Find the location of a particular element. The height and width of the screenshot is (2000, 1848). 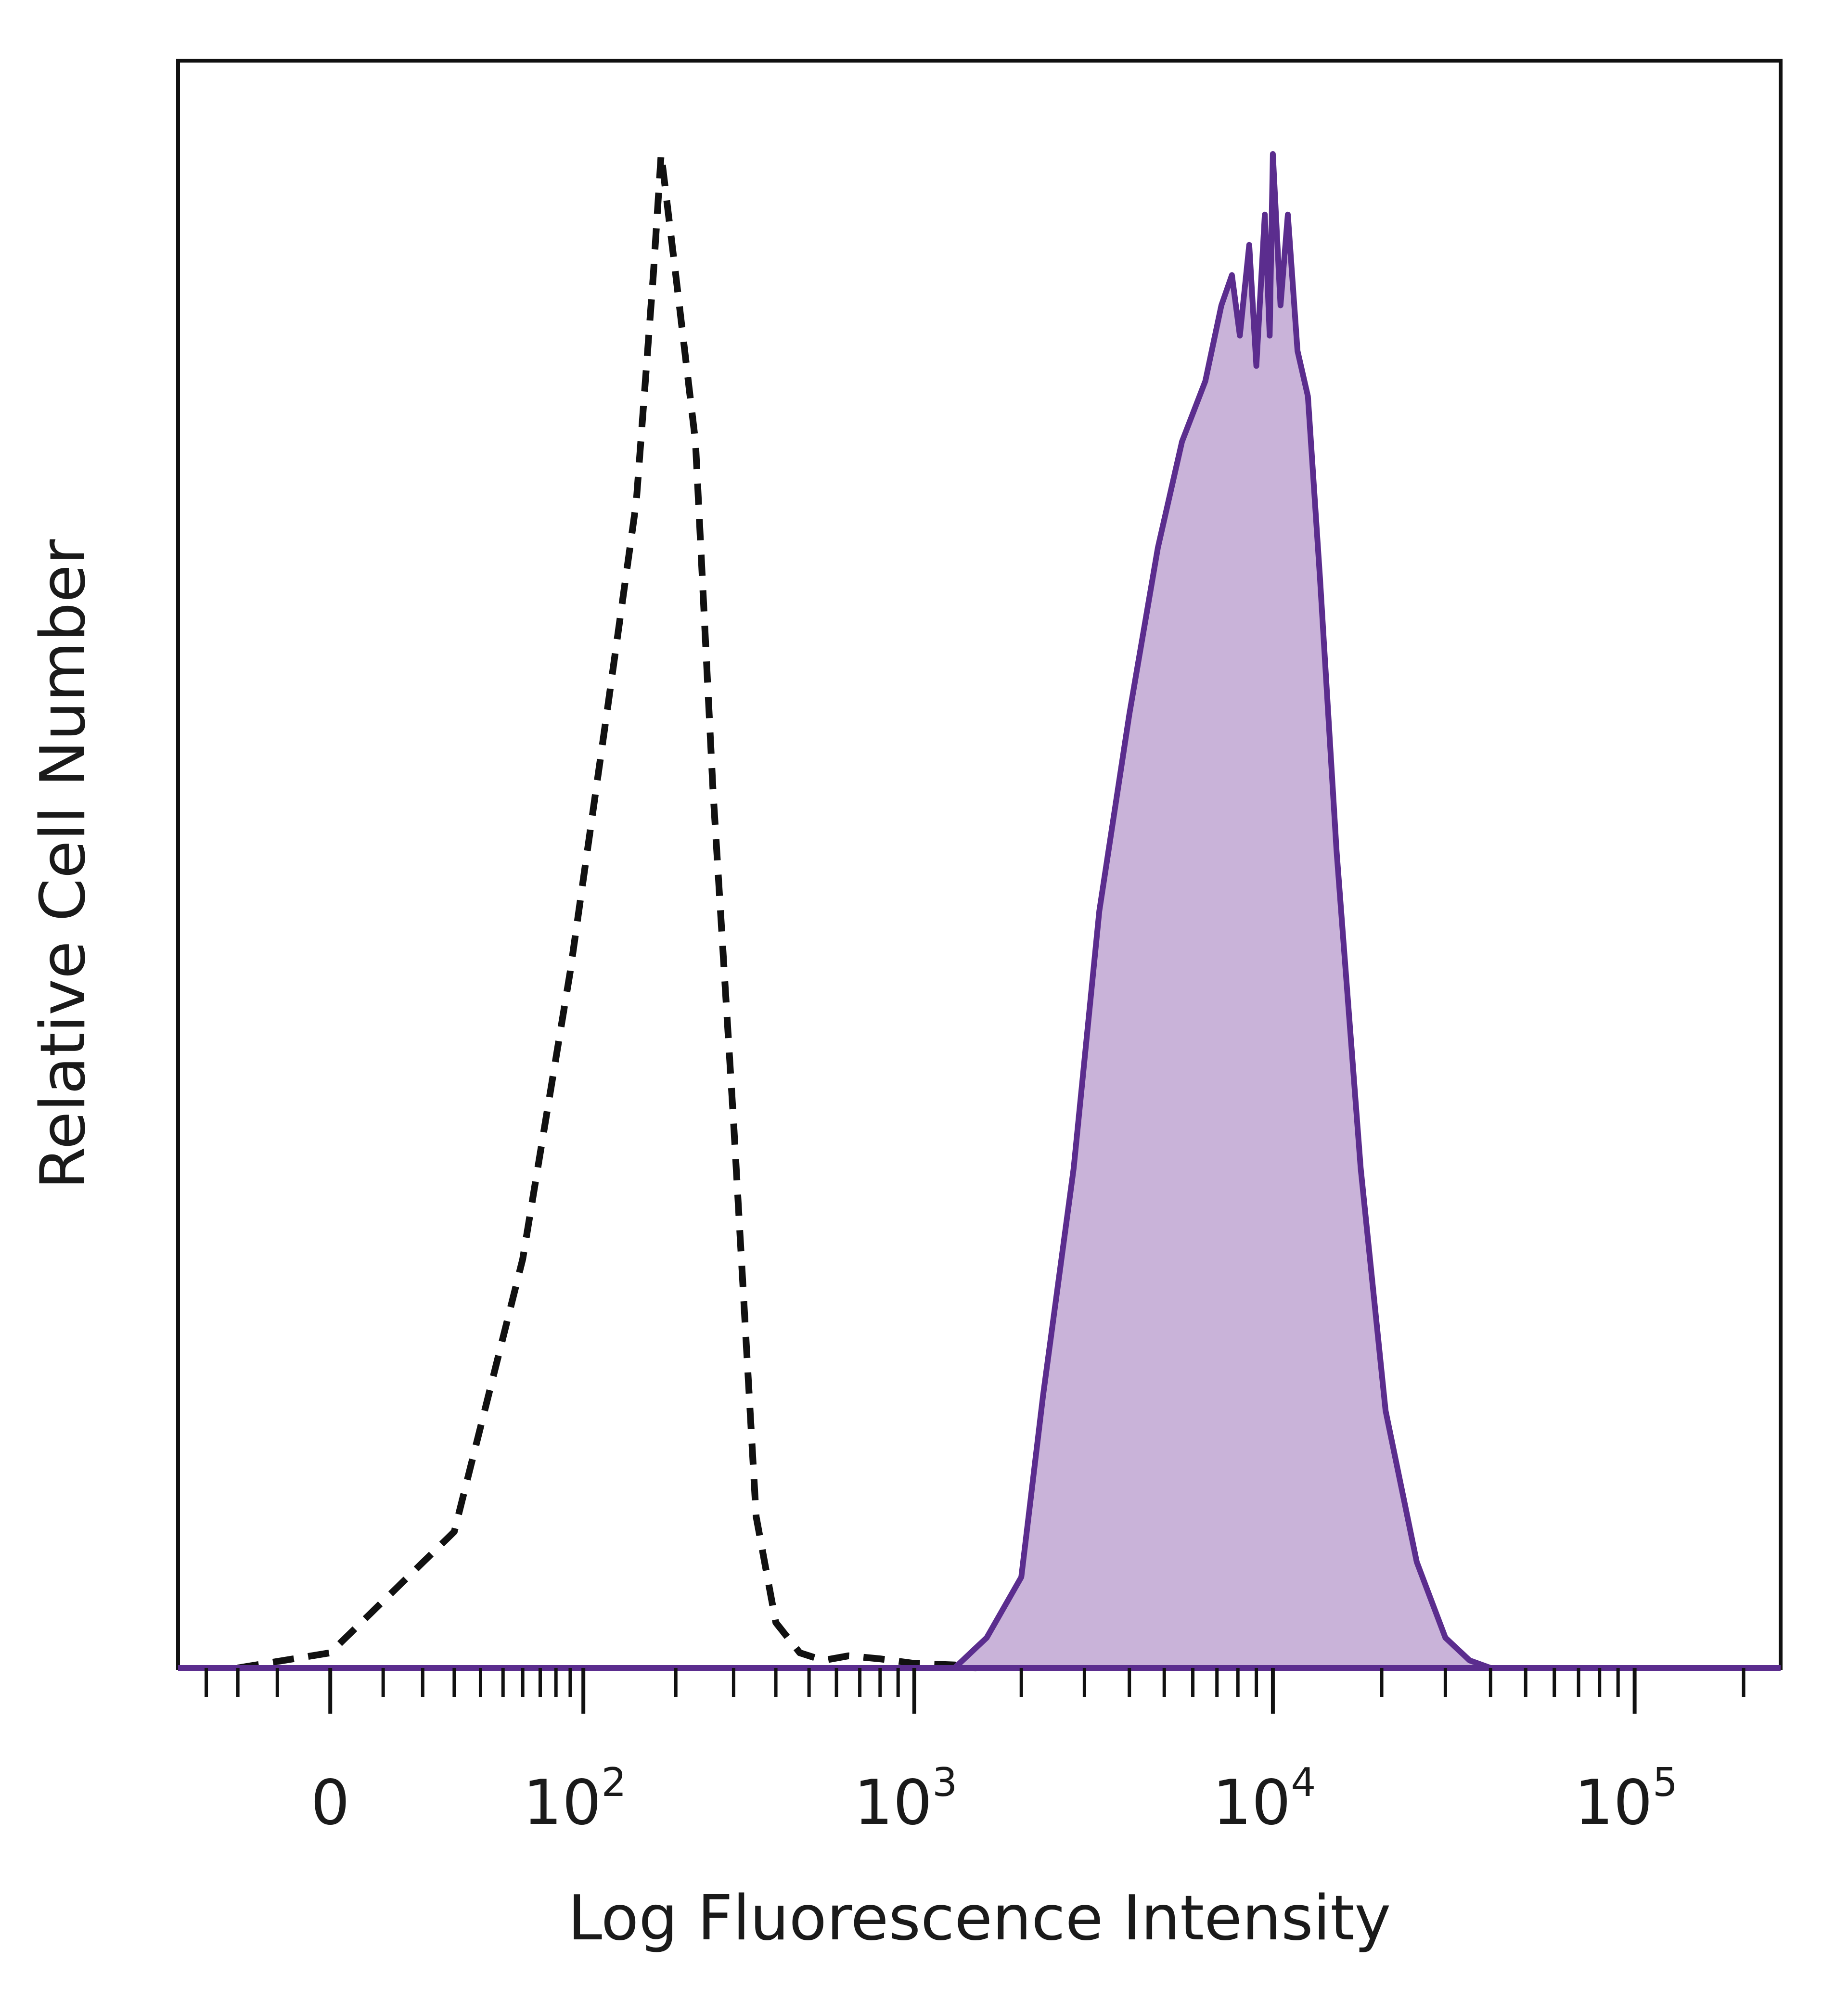

y-axis-title: Relative Cell Number is located at coordinates (63, 864).